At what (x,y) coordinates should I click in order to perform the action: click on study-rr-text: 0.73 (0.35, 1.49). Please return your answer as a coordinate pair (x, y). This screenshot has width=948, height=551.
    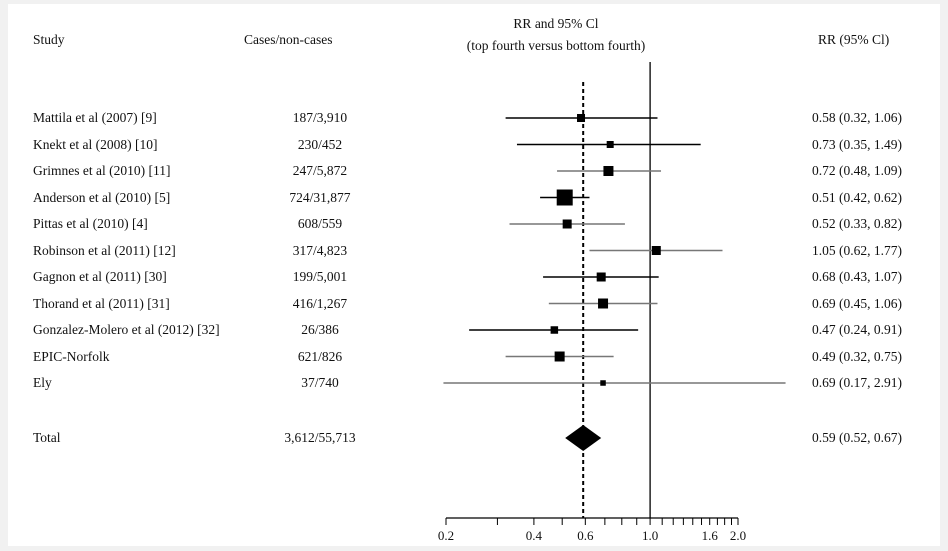
    Looking at the image, I should click on (857, 144).